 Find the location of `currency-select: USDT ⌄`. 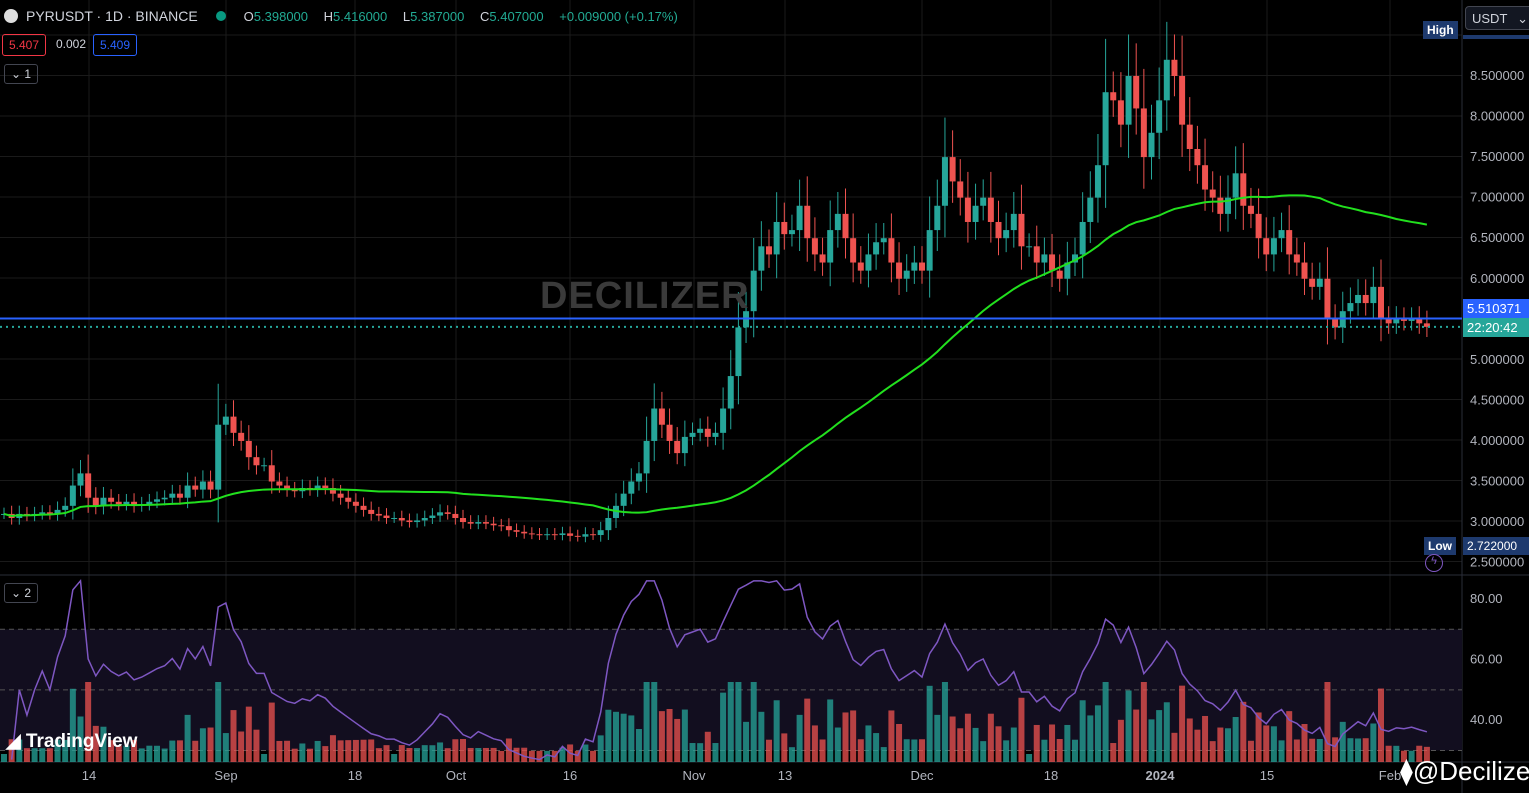

currency-select: USDT ⌄ is located at coordinates (1497, 18).